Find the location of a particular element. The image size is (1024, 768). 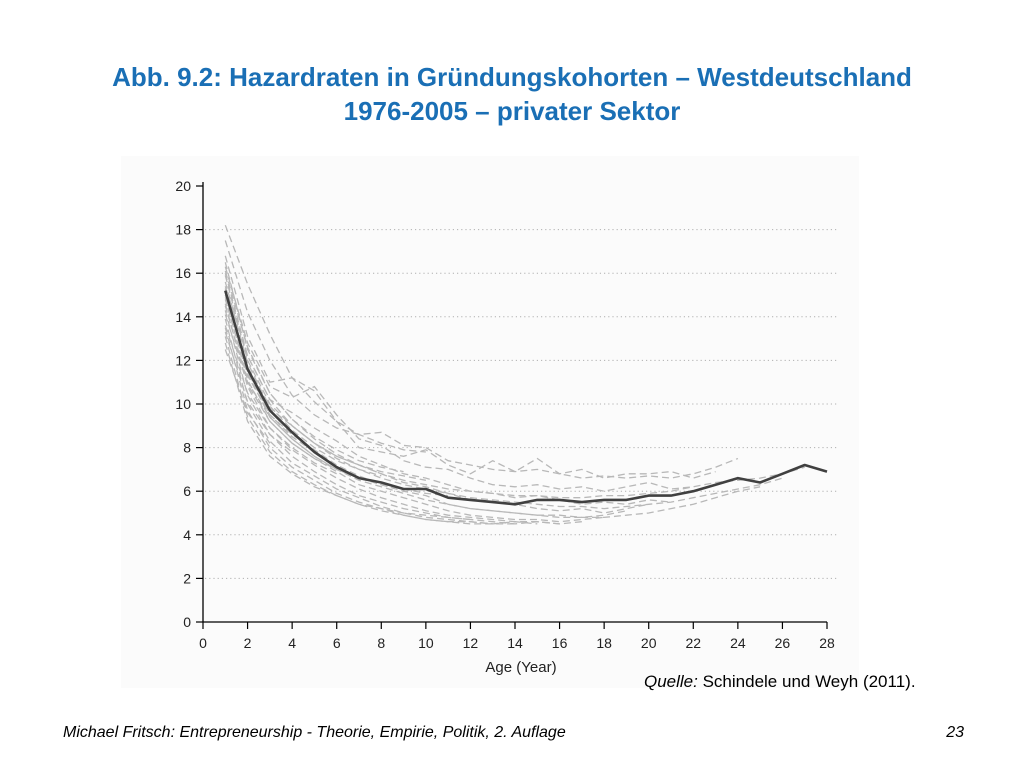

y-tick-label-12: 12 is located at coordinates (183, 360).